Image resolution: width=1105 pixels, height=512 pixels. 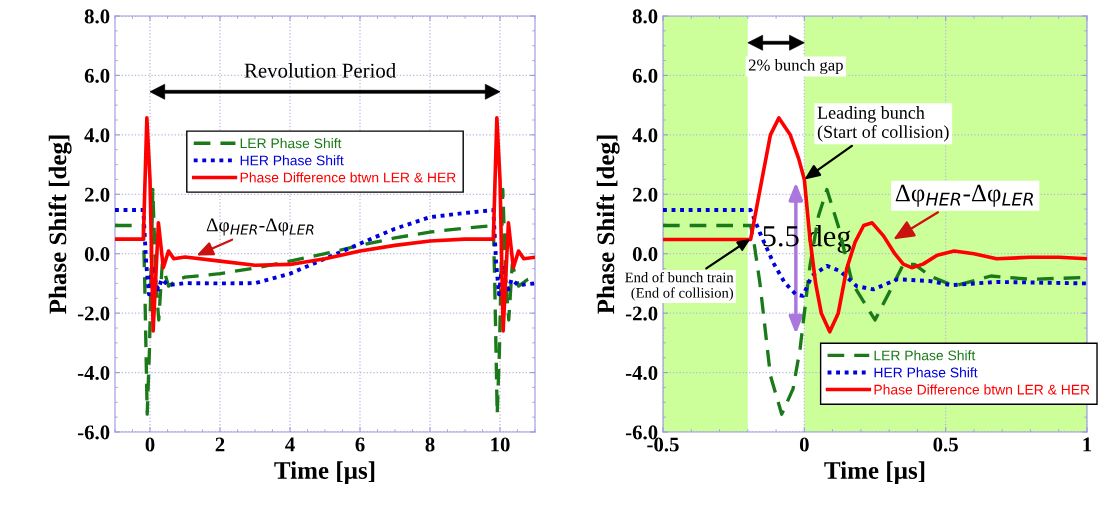 What do you see at coordinates (500, 444) in the screenshot?
I see `x-tick-label: 10` at bounding box center [500, 444].